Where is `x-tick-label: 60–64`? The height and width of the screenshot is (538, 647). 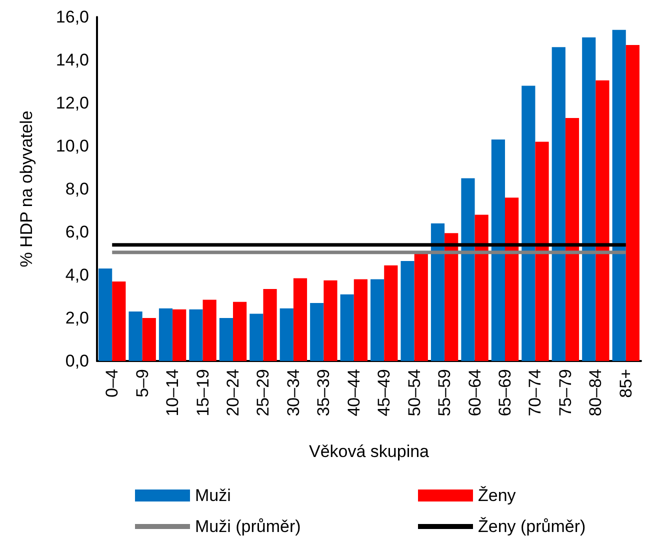
x-tick-label: 60–64 is located at coordinates (474, 392).